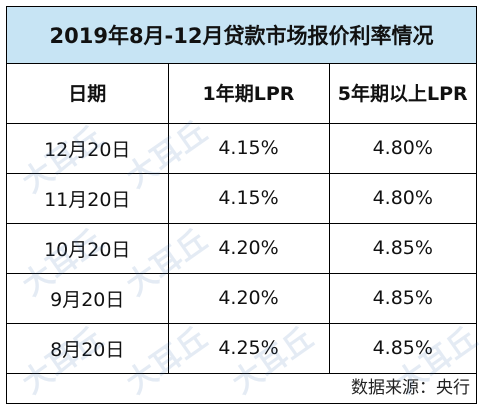 The height and width of the screenshot is (410, 487). Describe the element at coordinates (249, 348) in the screenshot. I see `cell-1y-lpr: 4.25%` at that location.